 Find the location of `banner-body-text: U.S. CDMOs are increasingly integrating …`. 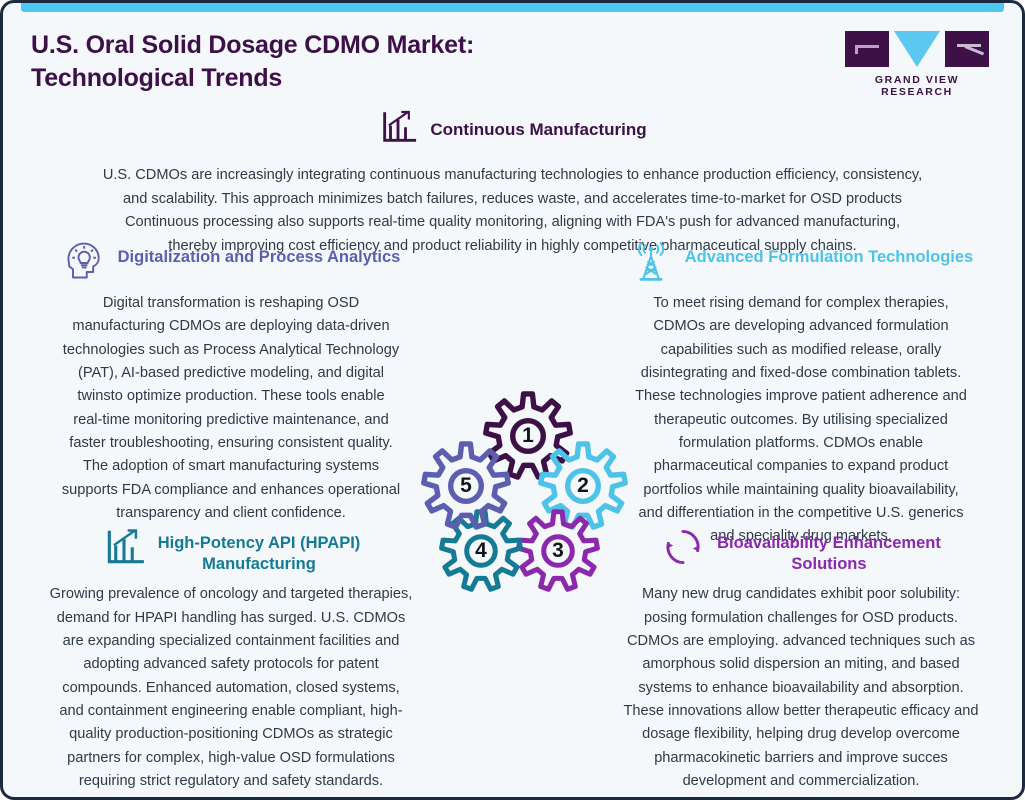

banner-body-text: U.S. CDMOs are increasingly integrating … is located at coordinates (512, 210).